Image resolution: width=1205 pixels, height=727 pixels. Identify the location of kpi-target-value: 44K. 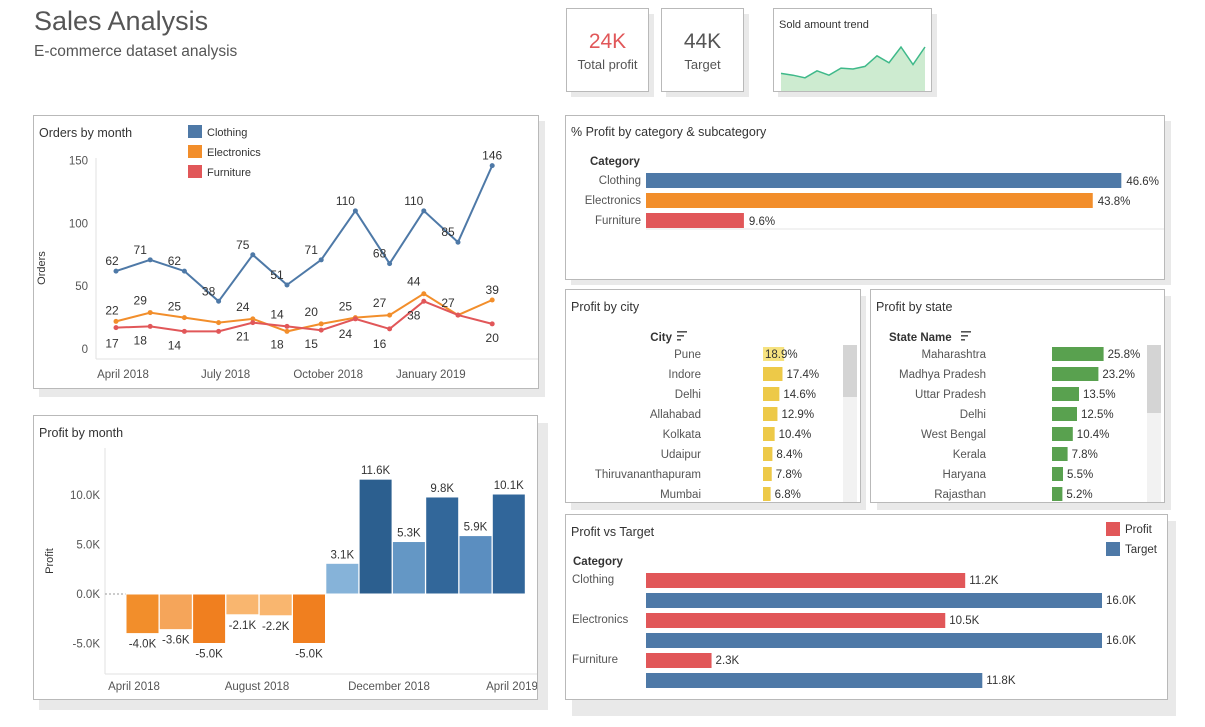
(702, 41).